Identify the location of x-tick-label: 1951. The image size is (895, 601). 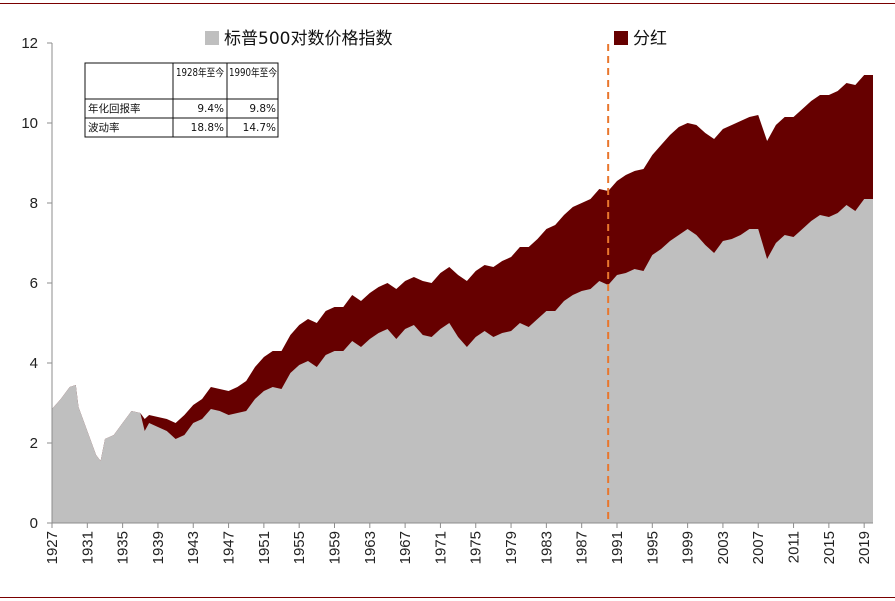
(264, 547).